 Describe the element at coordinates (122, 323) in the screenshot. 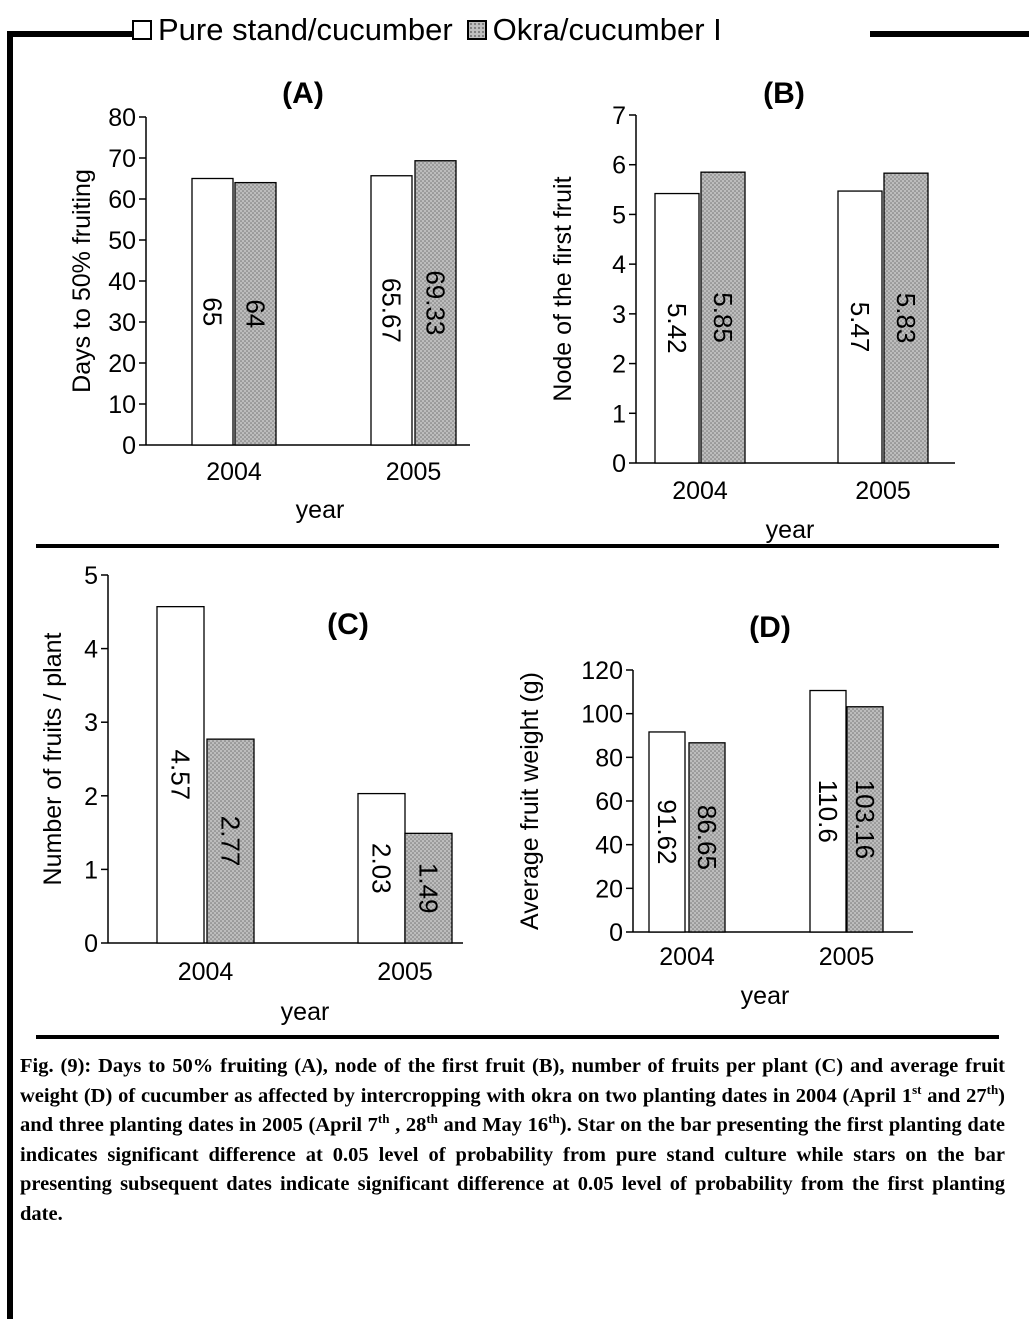

I see `chart-a-y-tick-label: 30` at that location.